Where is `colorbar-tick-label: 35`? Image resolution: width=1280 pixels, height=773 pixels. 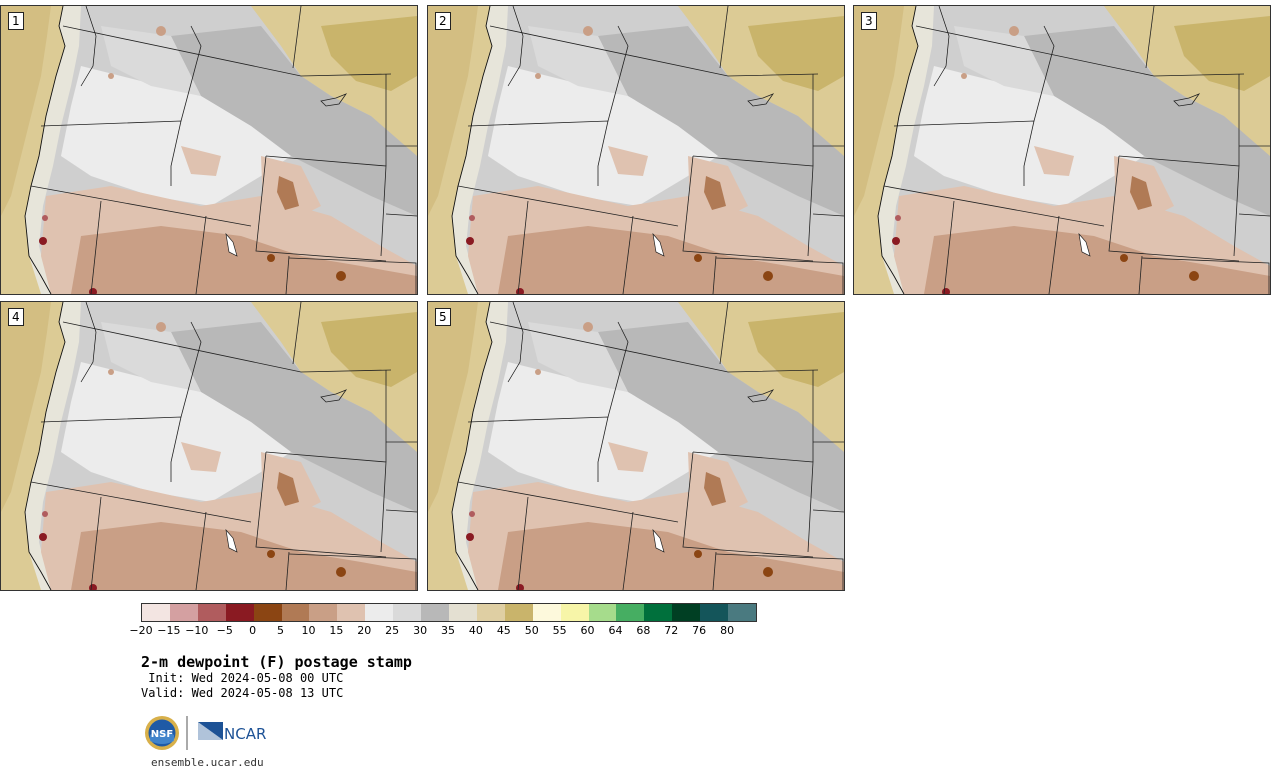
colorbar-tick-label: 35 is located at coordinates (448, 630).